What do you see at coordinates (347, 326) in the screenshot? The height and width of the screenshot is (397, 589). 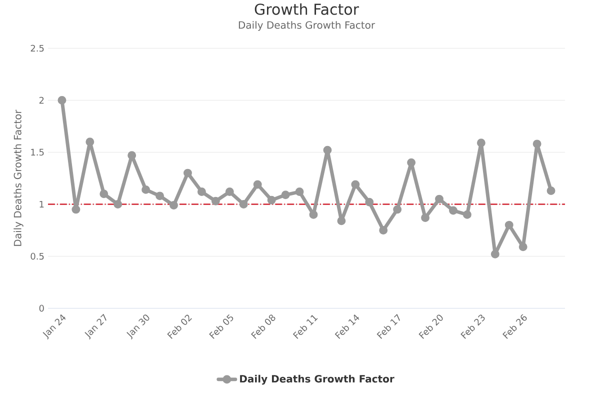 I see `x-tick-label: Feb 14` at bounding box center [347, 326].